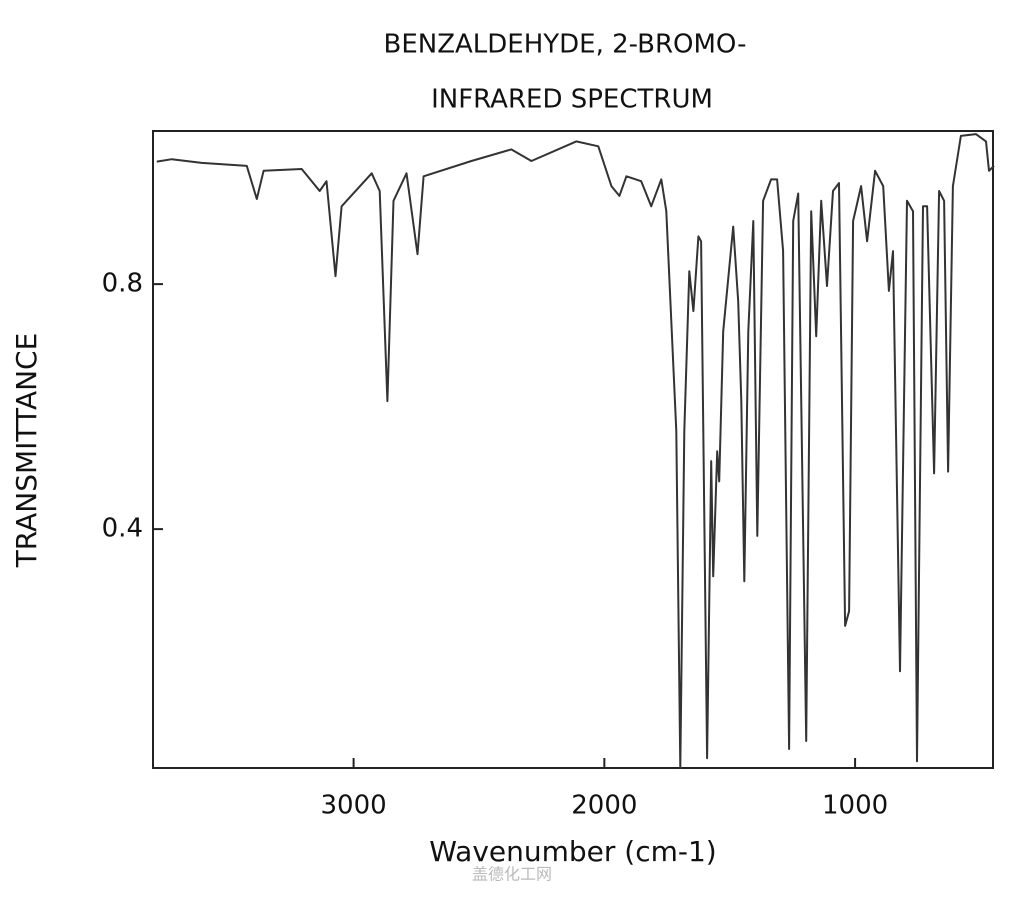 Image resolution: width=1024 pixels, height=904 pixels. What do you see at coordinates (604, 806) in the screenshot?
I see `x-tick-label: 2000` at bounding box center [604, 806].